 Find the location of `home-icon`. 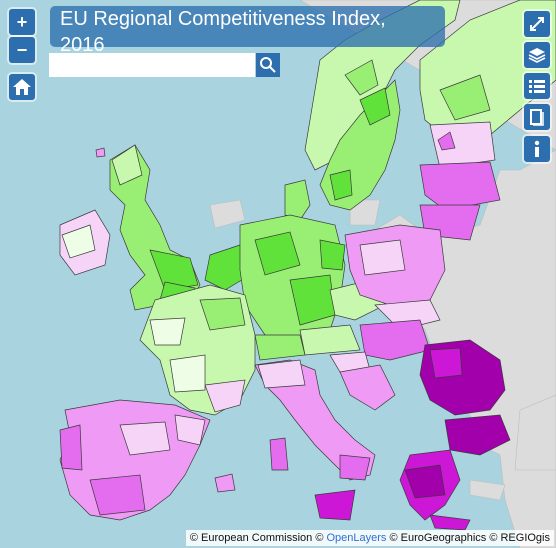

home-icon is located at coordinates (22, 87).